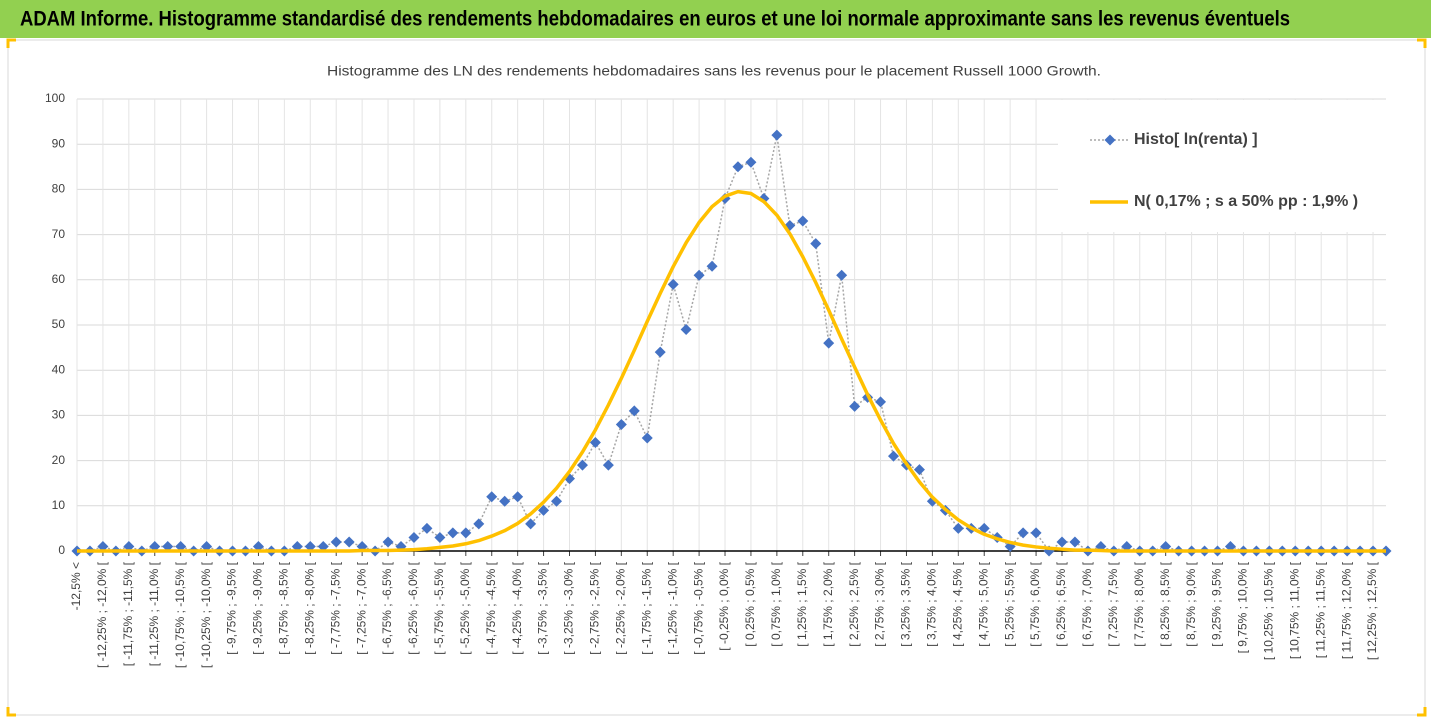 The width and height of the screenshot is (1431, 724). What do you see at coordinates (154, 613) in the screenshot?
I see `x-tick-label: [ -11,25% ; -11,0% [` at bounding box center [154, 613].